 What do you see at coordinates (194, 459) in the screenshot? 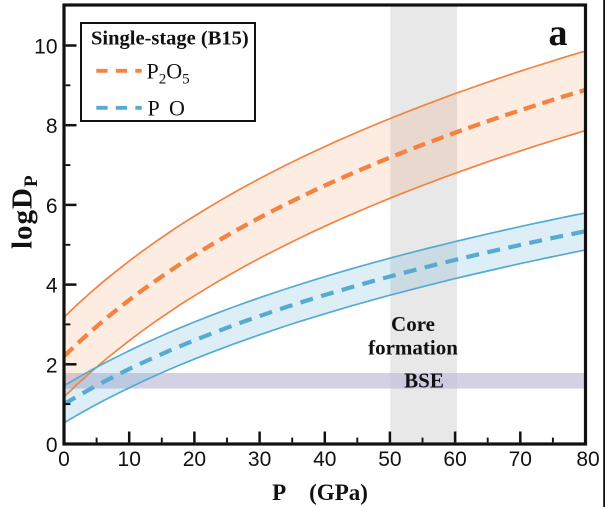
I see `svg-text: 20` at bounding box center [194, 459].